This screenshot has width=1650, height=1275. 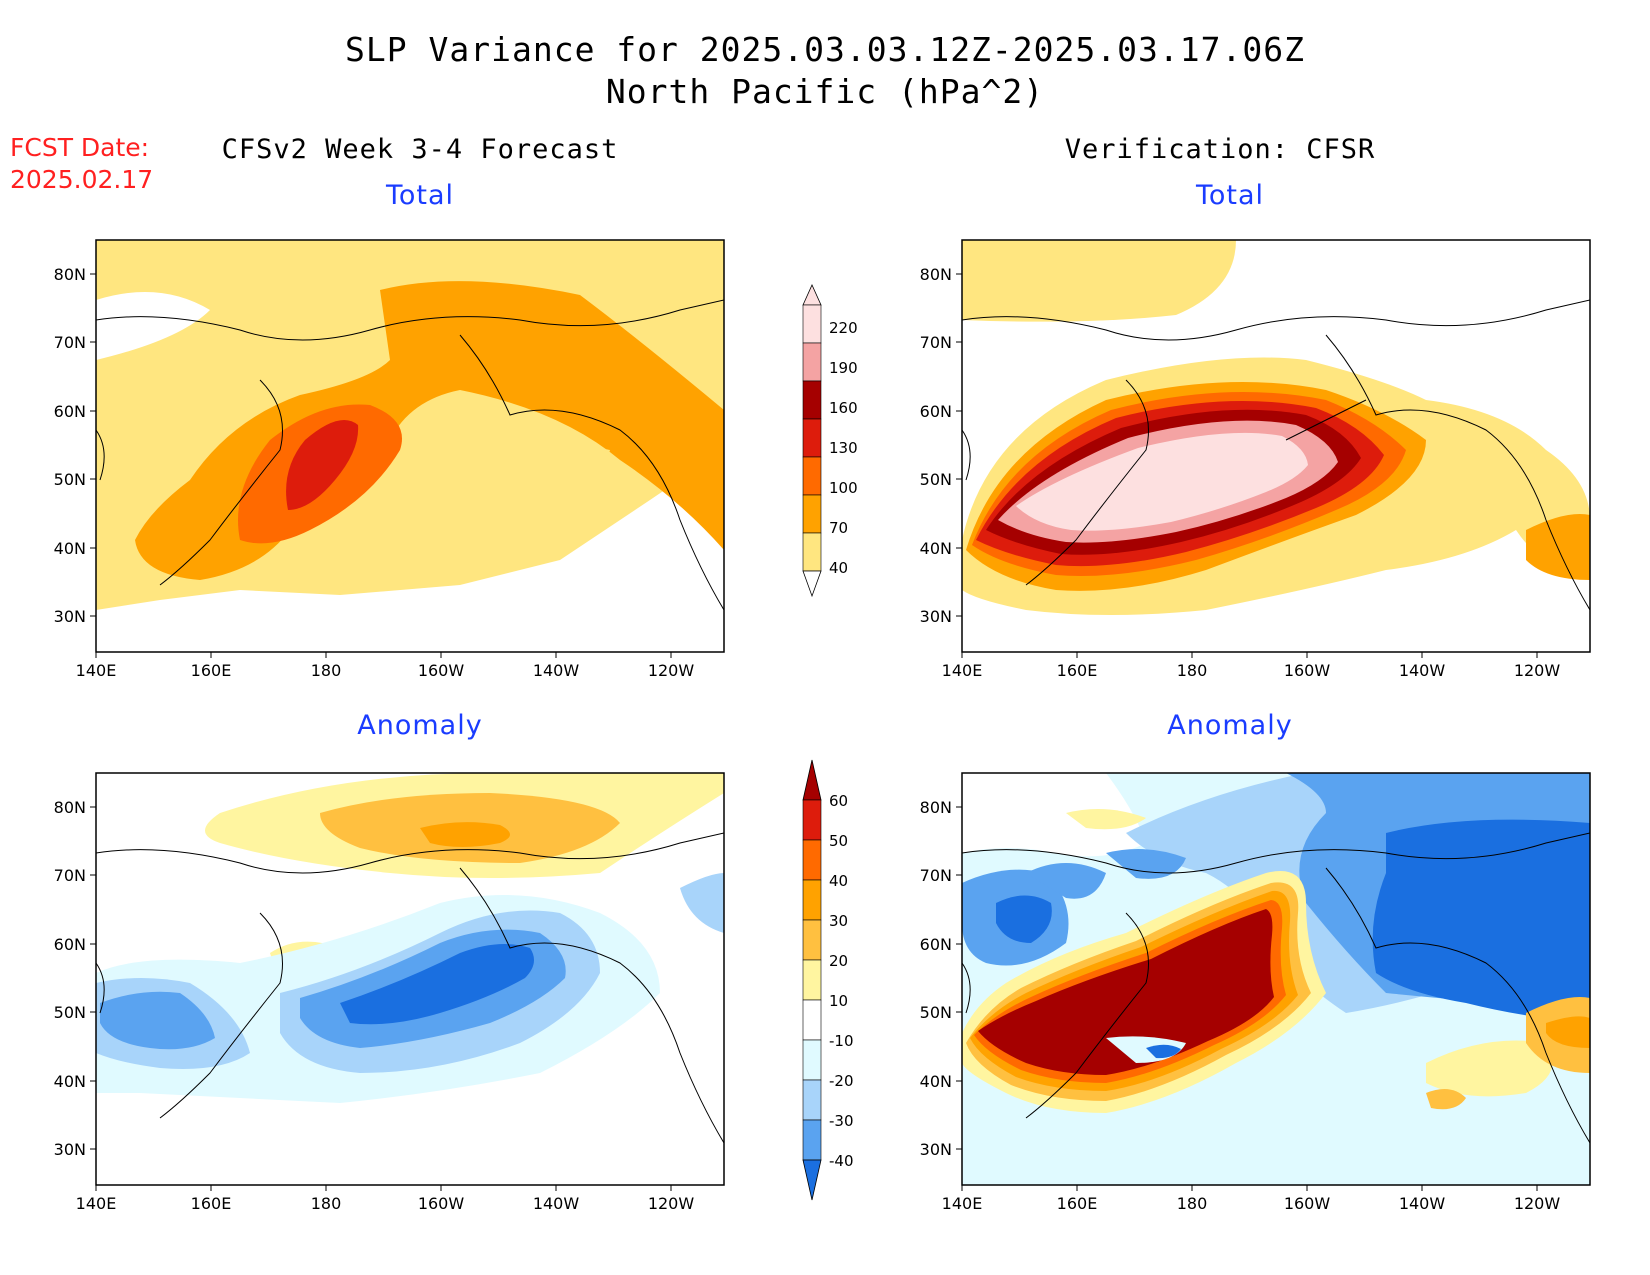 What do you see at coordinates (1230, 195) in the screenshot?
I see `panel-title-verification-total: Total` at bounding box center [1230, 195].